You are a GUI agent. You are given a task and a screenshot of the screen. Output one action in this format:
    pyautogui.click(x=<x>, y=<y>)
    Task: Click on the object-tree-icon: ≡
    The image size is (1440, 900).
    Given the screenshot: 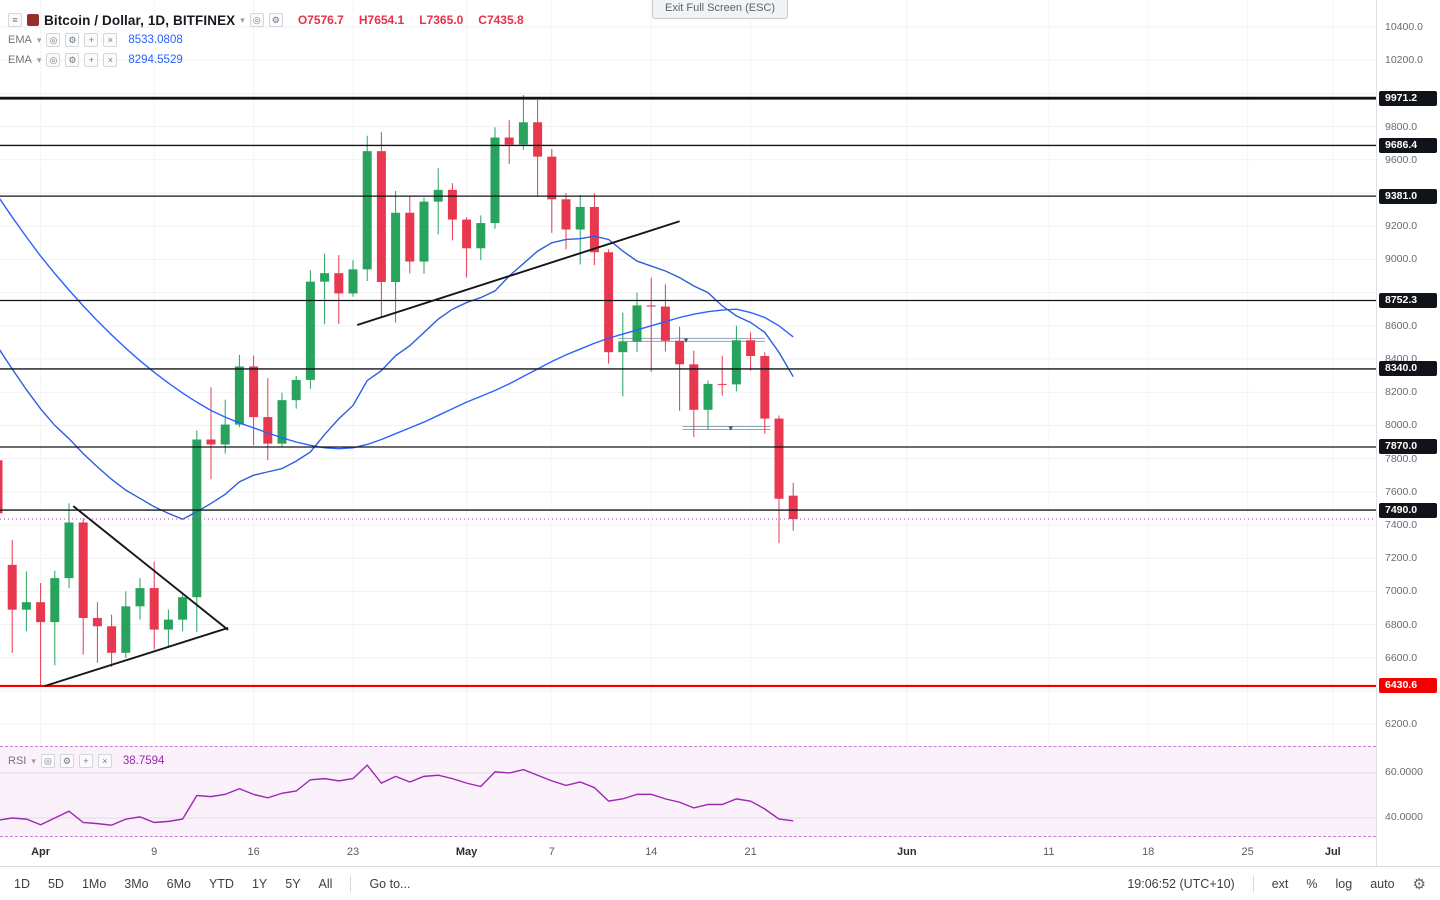 What is the action you would take?
    pyautogui.click(x=15, y=20)
    